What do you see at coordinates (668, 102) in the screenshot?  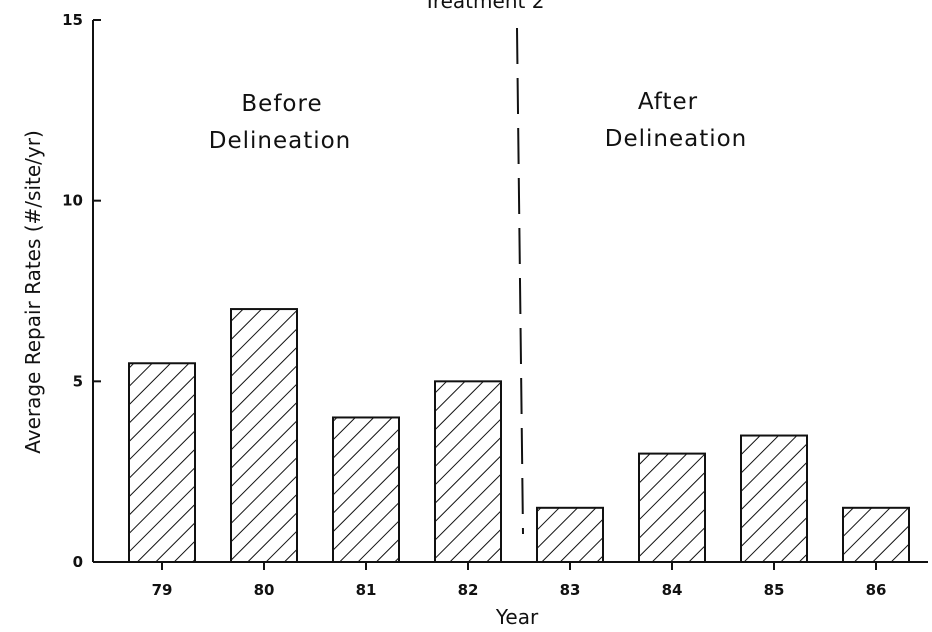 I see `after-annotation-line1: After` at bounding box center [668, 102].